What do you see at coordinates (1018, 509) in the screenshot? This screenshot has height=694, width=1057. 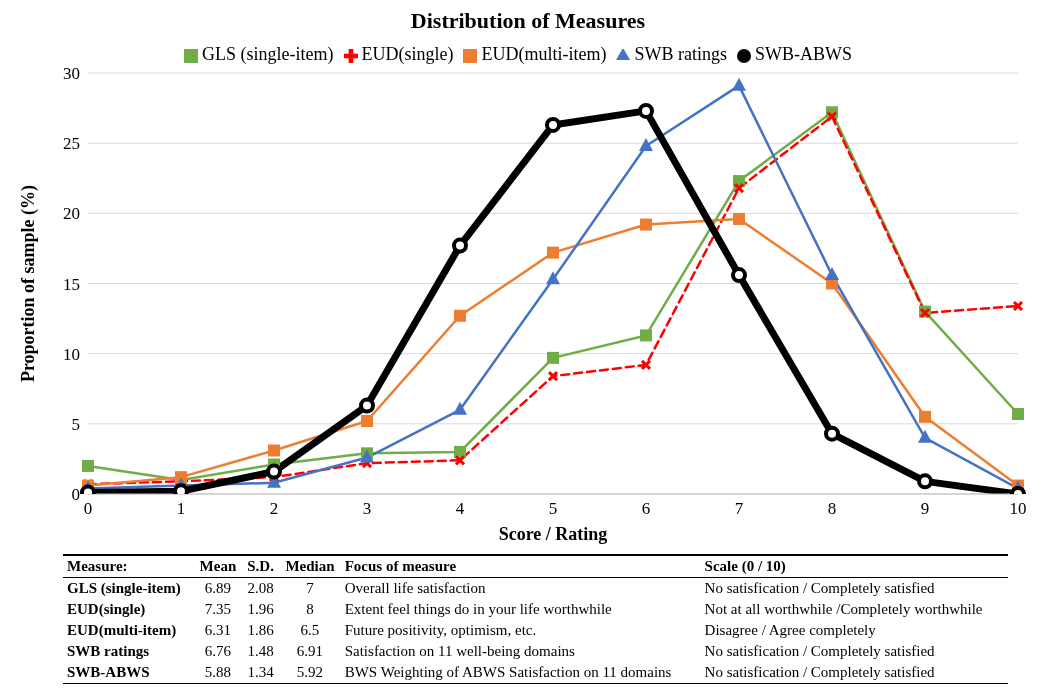 I see `x-tick-label: 10` at bounding box center [1018, 509].